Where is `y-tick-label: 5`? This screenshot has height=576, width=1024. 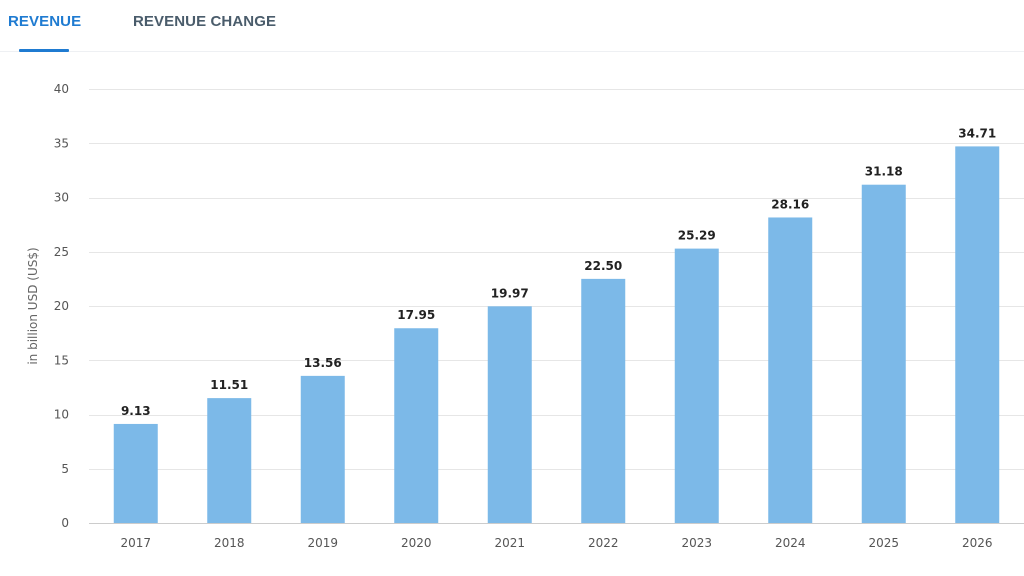 y-tick-label: 5 is located at coordinates (65, 469).